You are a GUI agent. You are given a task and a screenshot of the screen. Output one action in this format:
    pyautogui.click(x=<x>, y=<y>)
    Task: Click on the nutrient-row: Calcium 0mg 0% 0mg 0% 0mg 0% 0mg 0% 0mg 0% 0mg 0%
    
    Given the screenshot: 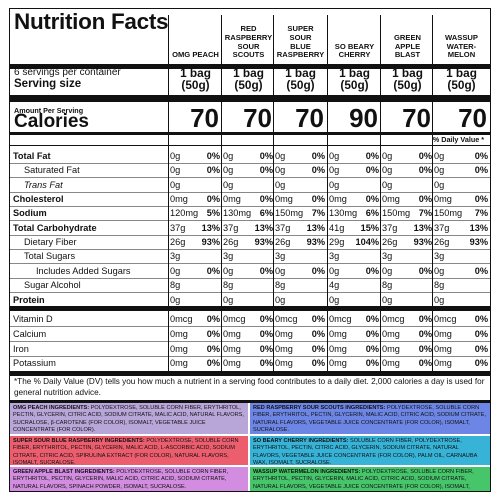 What is the action you would take?
    pyautogui.click(x=250, y=334)
    